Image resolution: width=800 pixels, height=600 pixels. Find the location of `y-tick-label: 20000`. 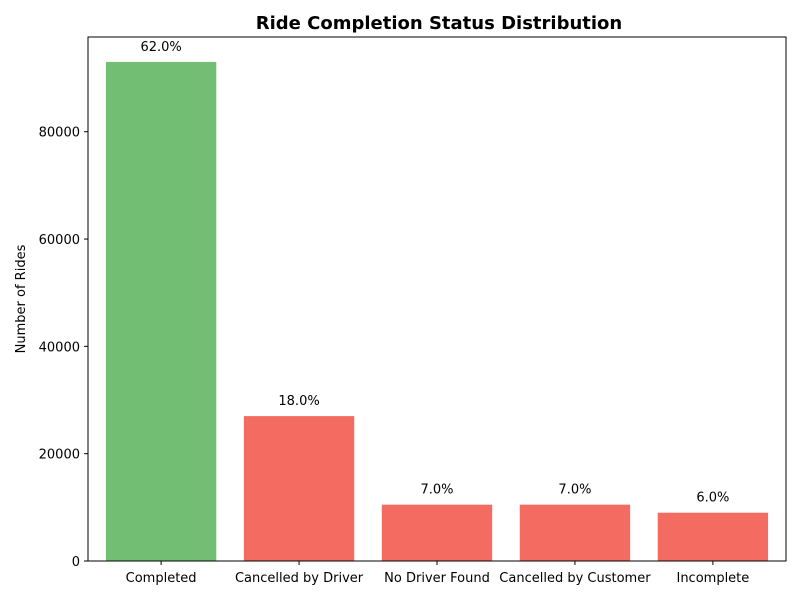

y-tick-label: 20000 is located at coordinates (59, 455).